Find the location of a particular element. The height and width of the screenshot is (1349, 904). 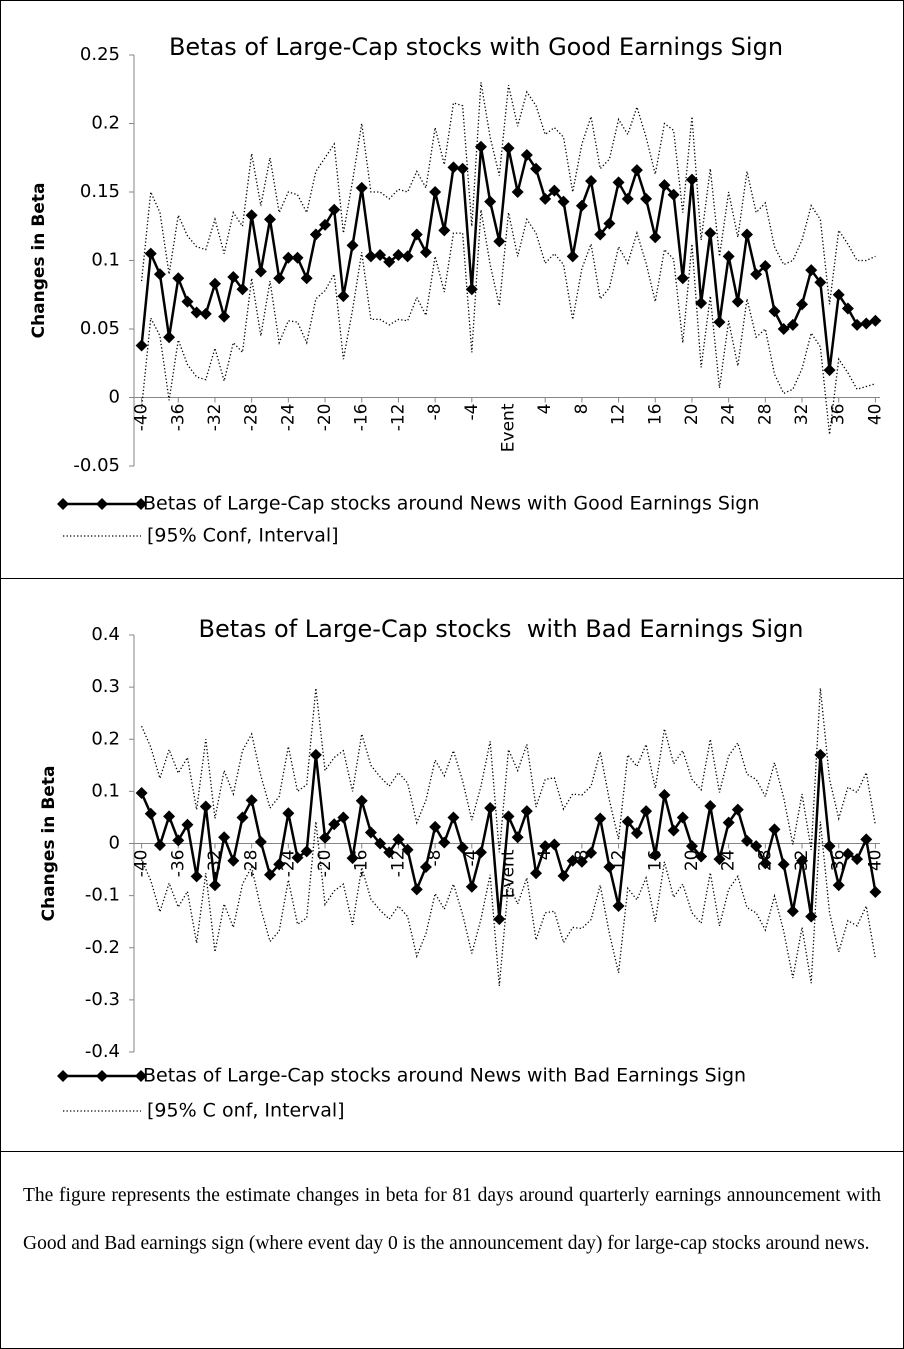

y-tick-label: 0.3 is located at coordinates (105, 686).